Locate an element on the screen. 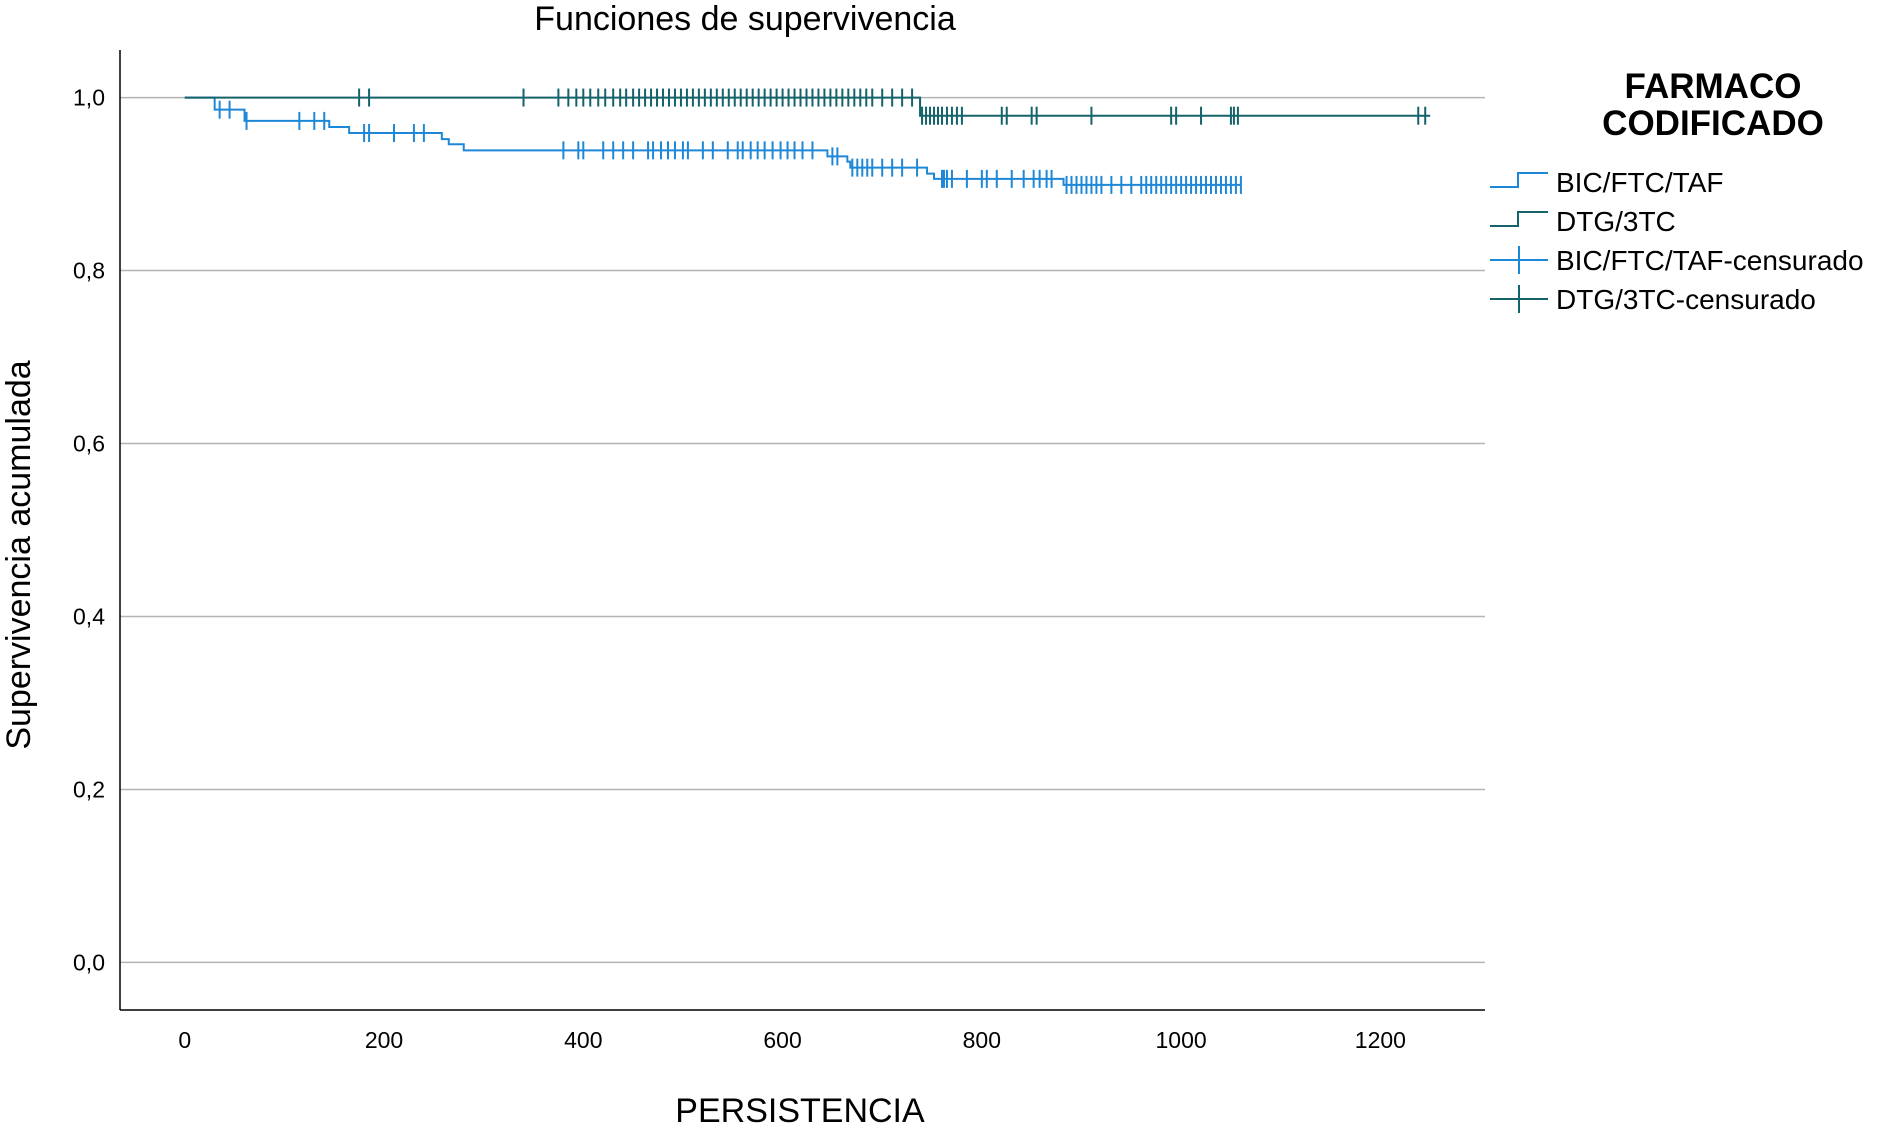 This screenshot has height=1127, width=1895. legend-entry-3: DTG/3TC-censurado is located at coordinates (1653, 299).